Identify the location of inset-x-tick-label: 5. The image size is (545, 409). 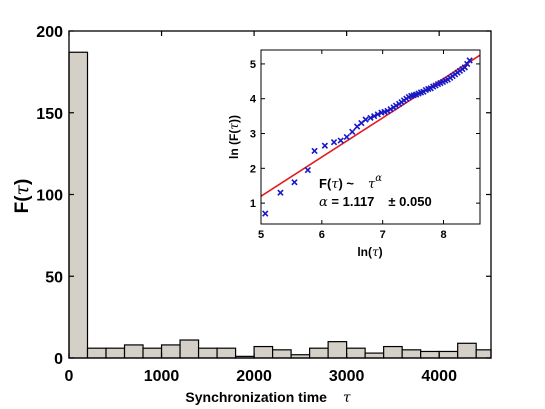
(261, 235).